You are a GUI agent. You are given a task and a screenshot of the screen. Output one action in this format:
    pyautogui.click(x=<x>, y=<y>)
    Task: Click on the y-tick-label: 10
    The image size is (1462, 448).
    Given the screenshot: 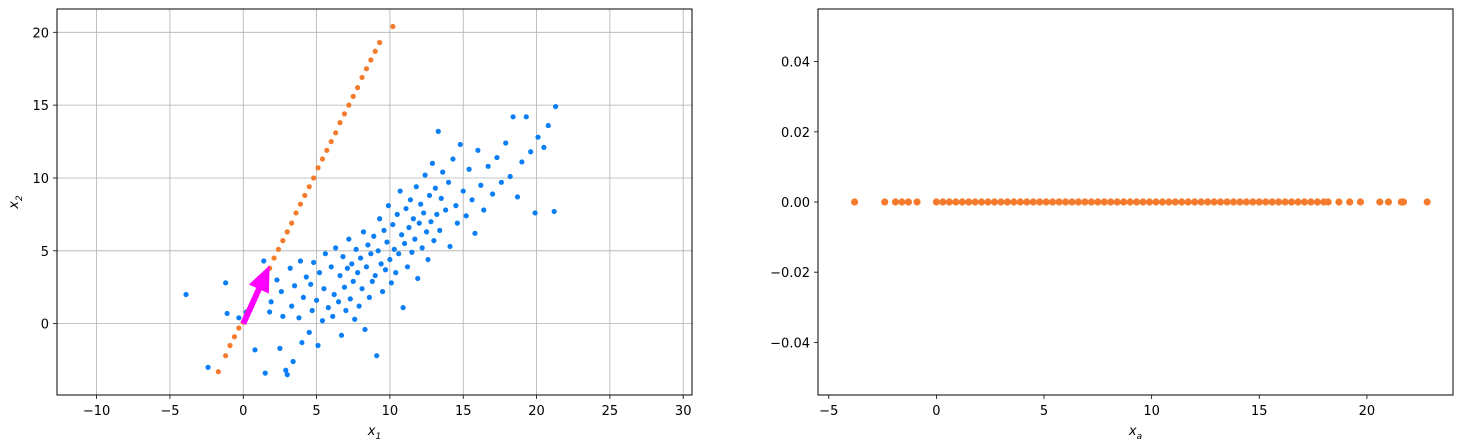 What is the action you would take?
    pyautogui.click(x=40, y=179)
    